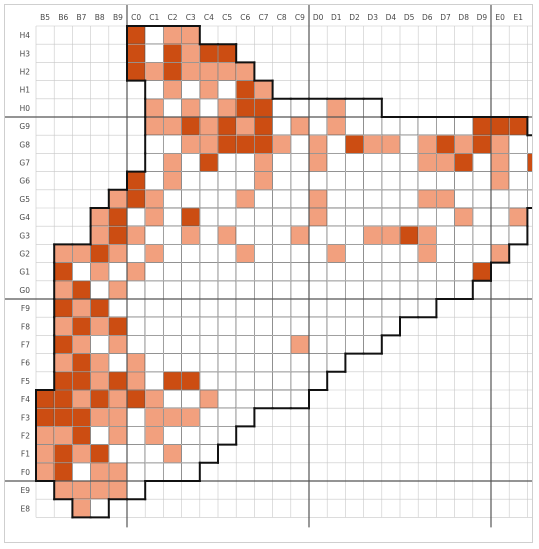  What do you see at coordinates (227, 326) in the screenshot?
I see `grid-cell-F8-C5` at bounding box center [227, 326].